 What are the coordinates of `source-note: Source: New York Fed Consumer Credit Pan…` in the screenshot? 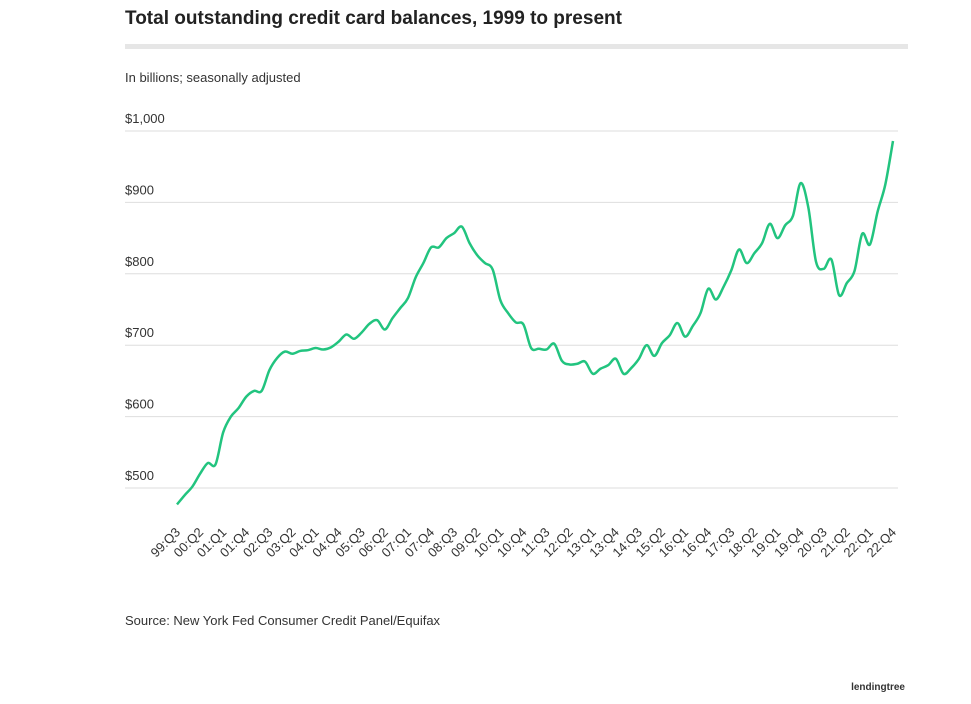 It's located at (283, 620).